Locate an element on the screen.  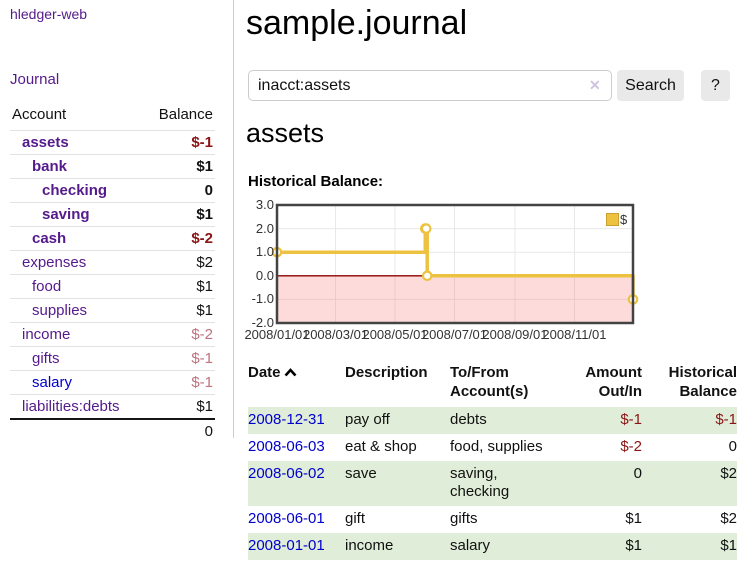
balance-column-header: Historical Balance is located at coordinates (702, 382).